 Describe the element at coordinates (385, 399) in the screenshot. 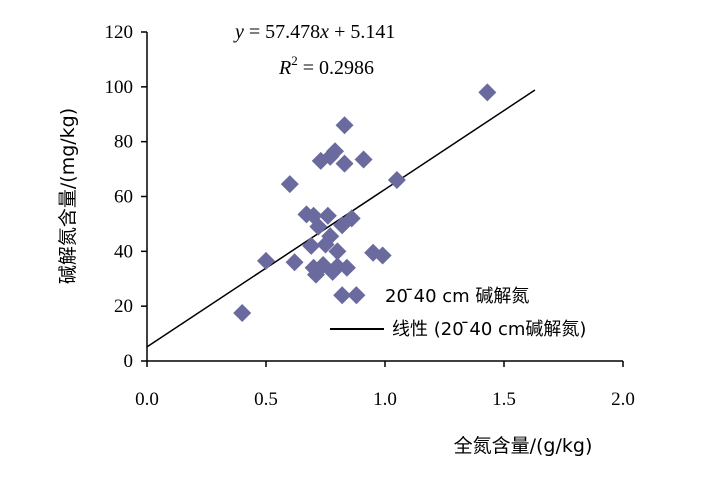

I see `x-tick-label: 1.0` at that location.